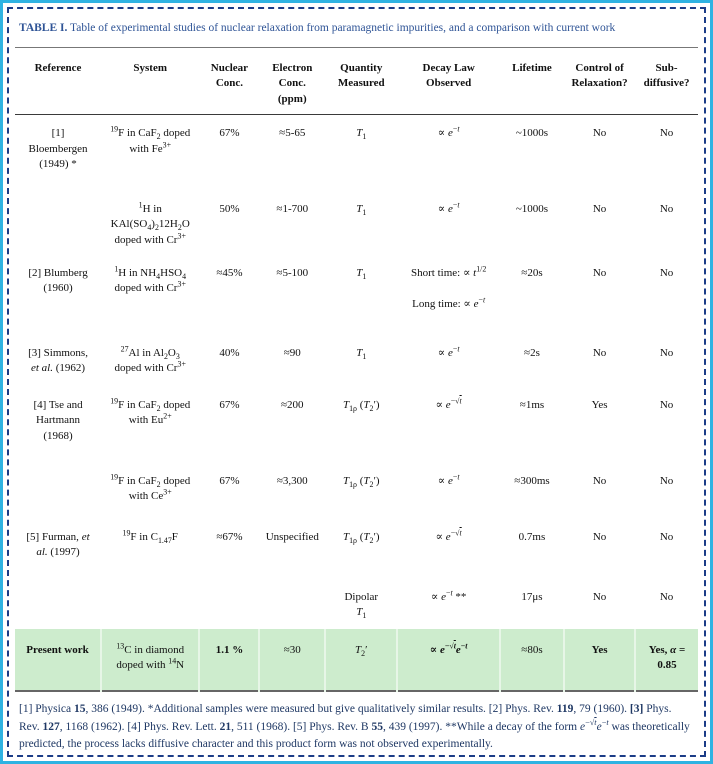 The width and height of the screenshot is (713, 764). Describe the element at coordinates (600, 81) in the screenshot. I see `column-header: Control of Relaxation?` at that location.